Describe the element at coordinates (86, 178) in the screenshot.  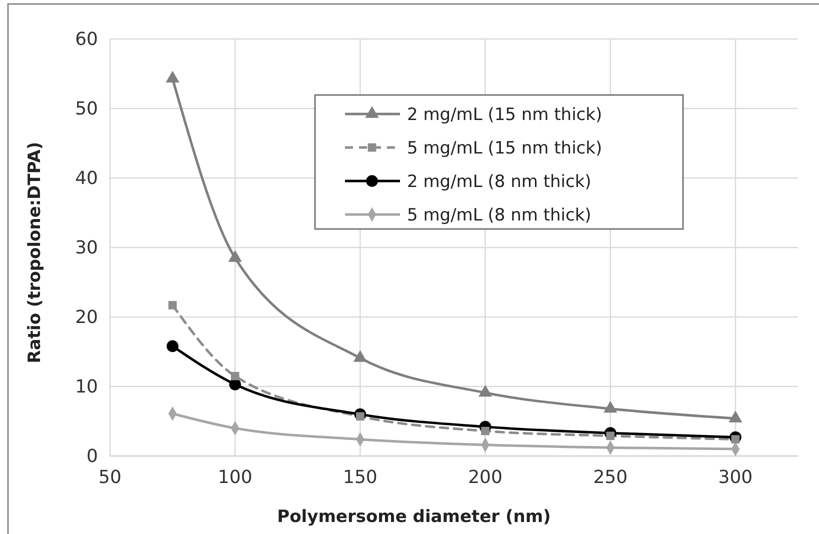
I see `y-tick-label: 40` at that location.